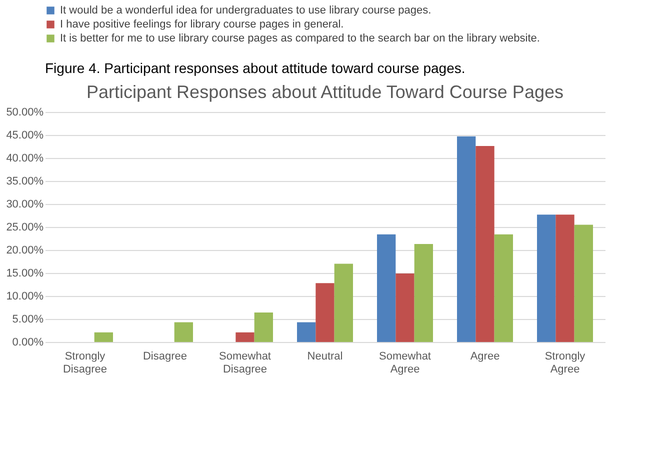 This screenshot has height=467, width=645. Describe the element at coordinates (25, 296) in the screenshot. I see `y-tick-label: 10.00%` at that location.